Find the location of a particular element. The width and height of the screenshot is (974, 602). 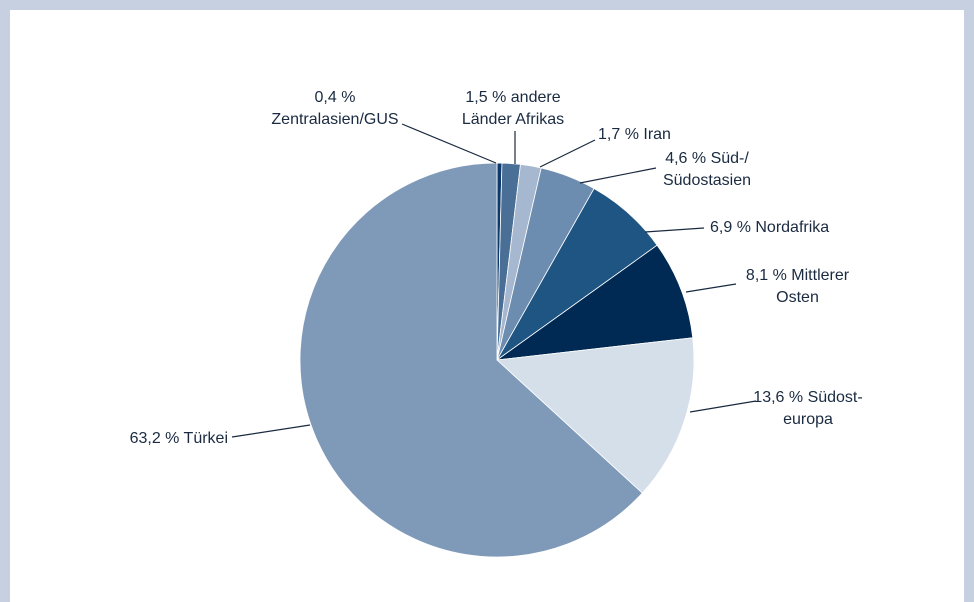

slice-label: 13,6 % Südost- europa is located at coordinates (808, 409).